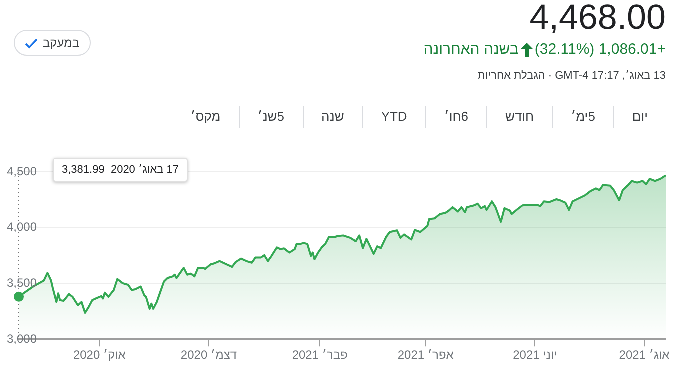 The image size is (676, 371). Describe the element at coordinates (99, 355) in the screenshot. I see `x-tick-label: אוק׳ 2020` at that location.